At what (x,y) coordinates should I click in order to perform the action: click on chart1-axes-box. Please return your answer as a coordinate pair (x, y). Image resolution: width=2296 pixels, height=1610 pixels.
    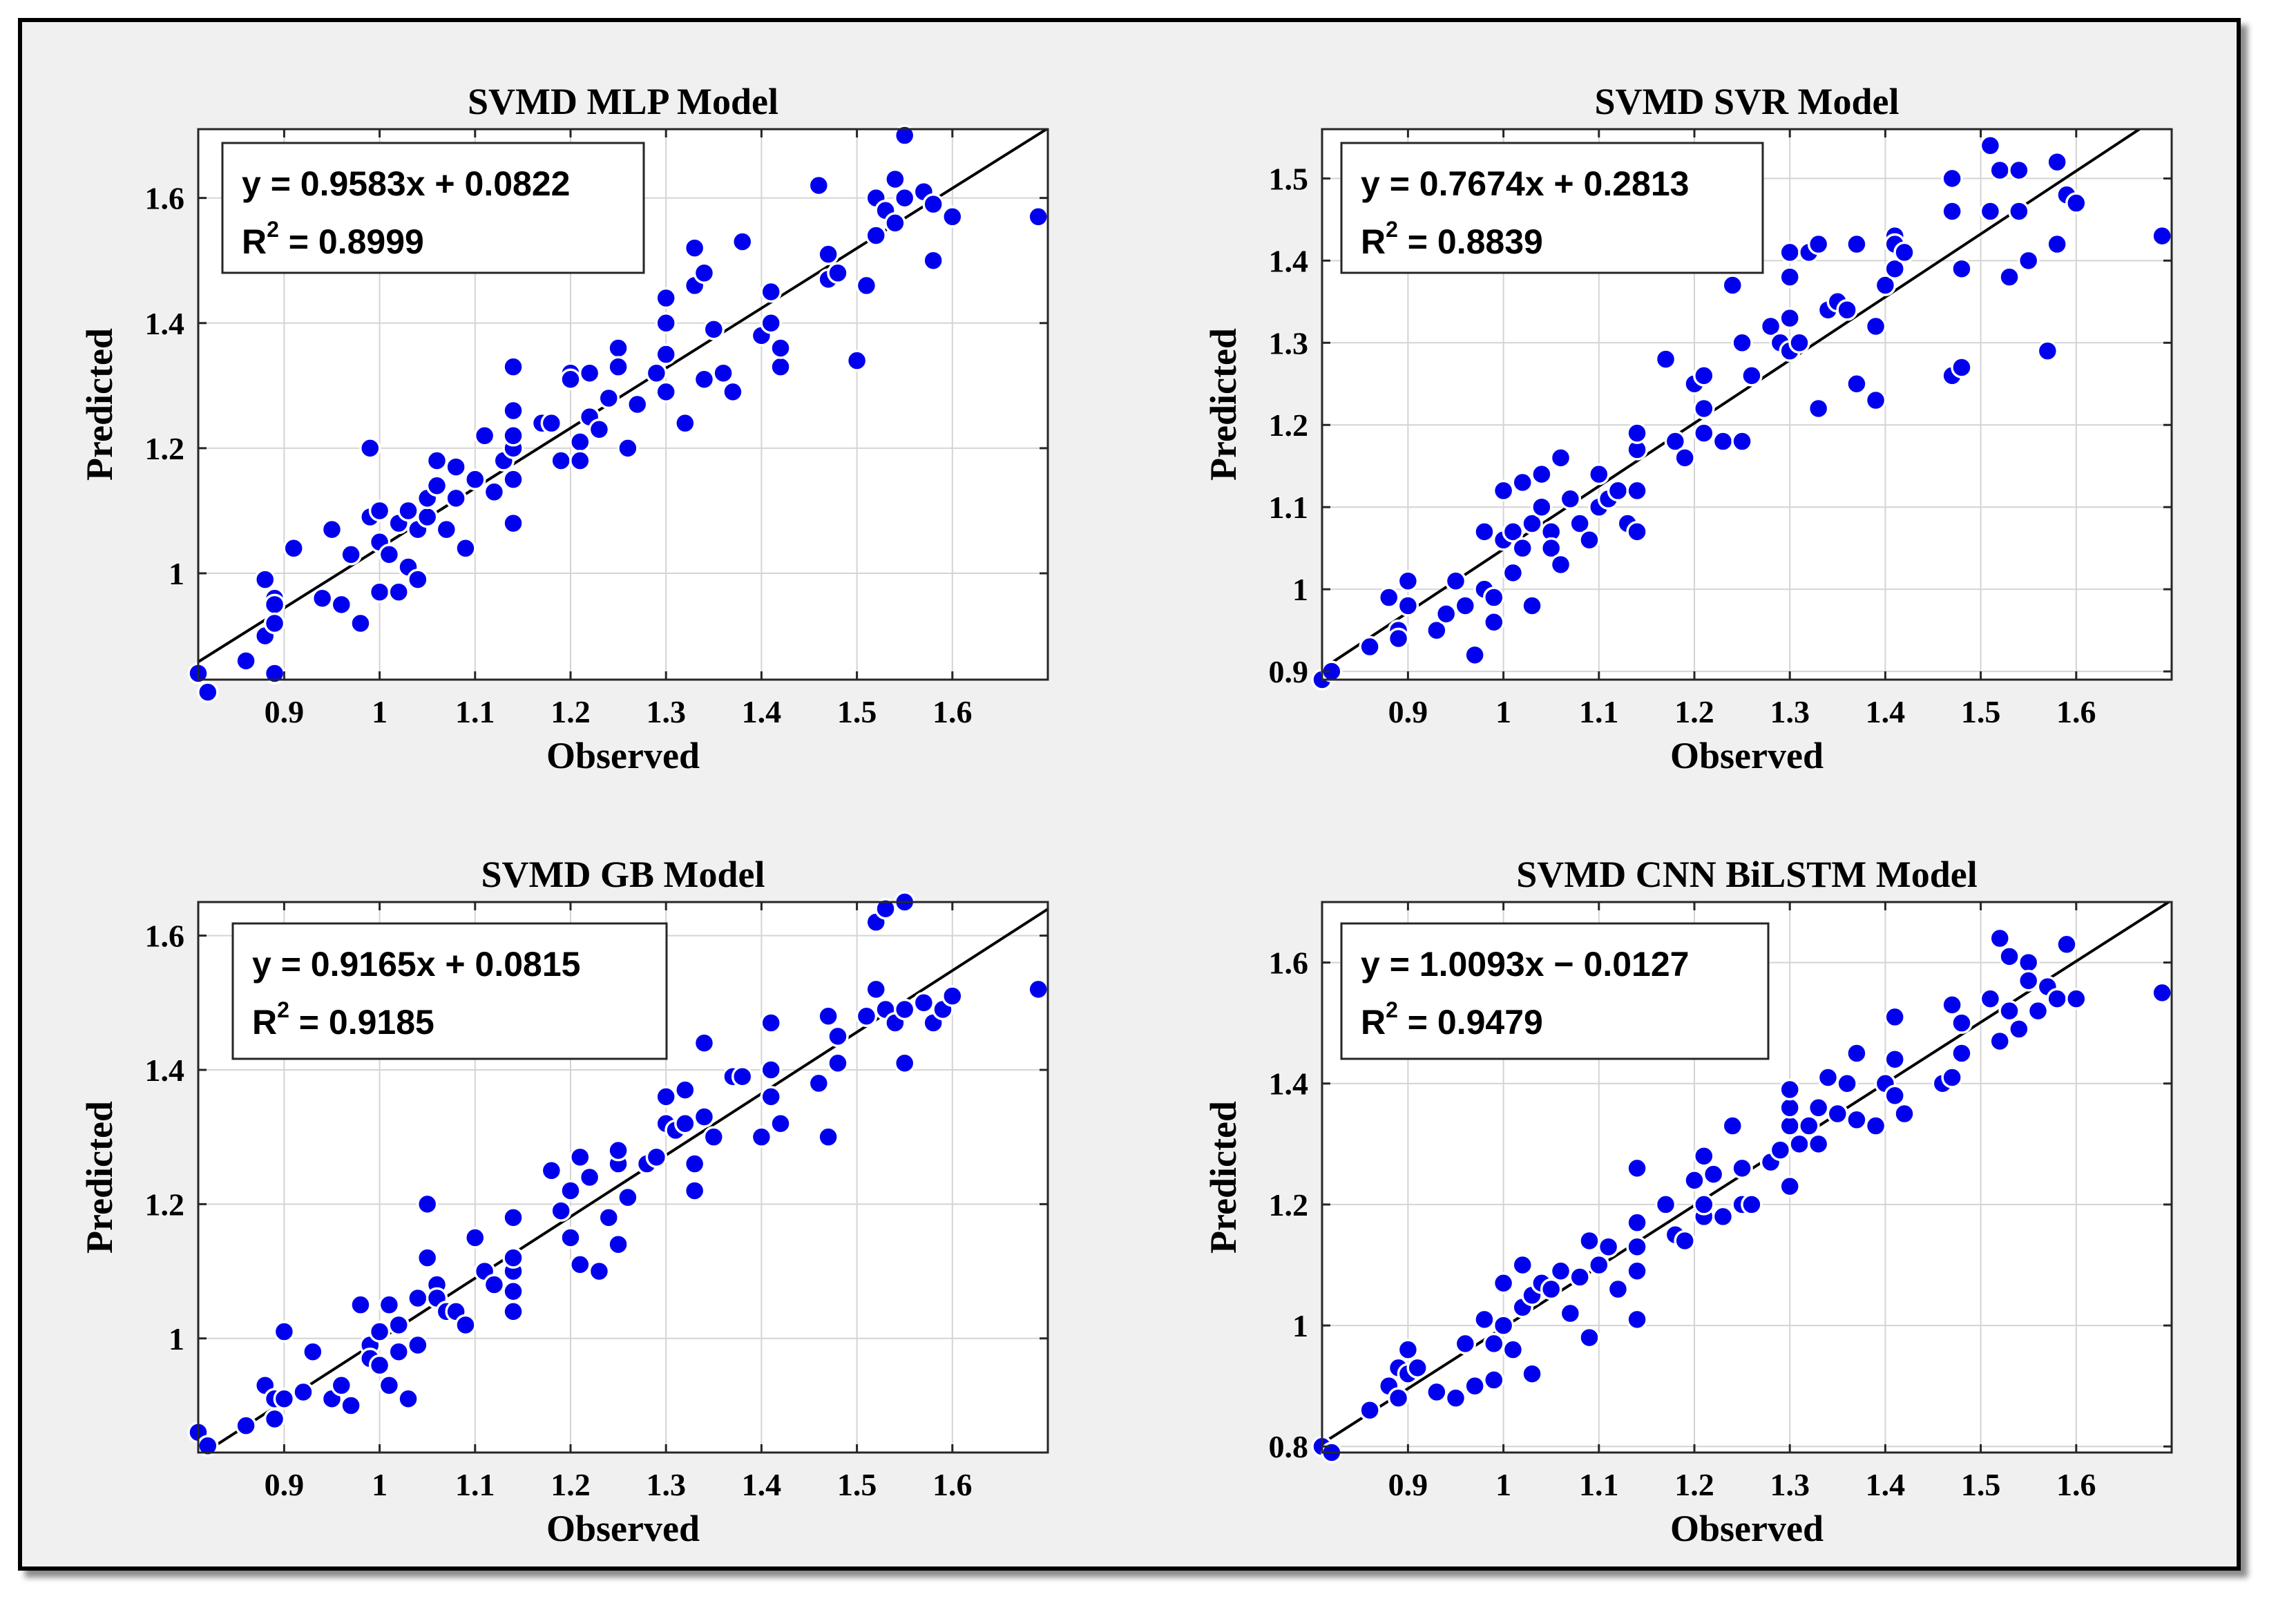
    Looking at the image, I should click on (623, 404).